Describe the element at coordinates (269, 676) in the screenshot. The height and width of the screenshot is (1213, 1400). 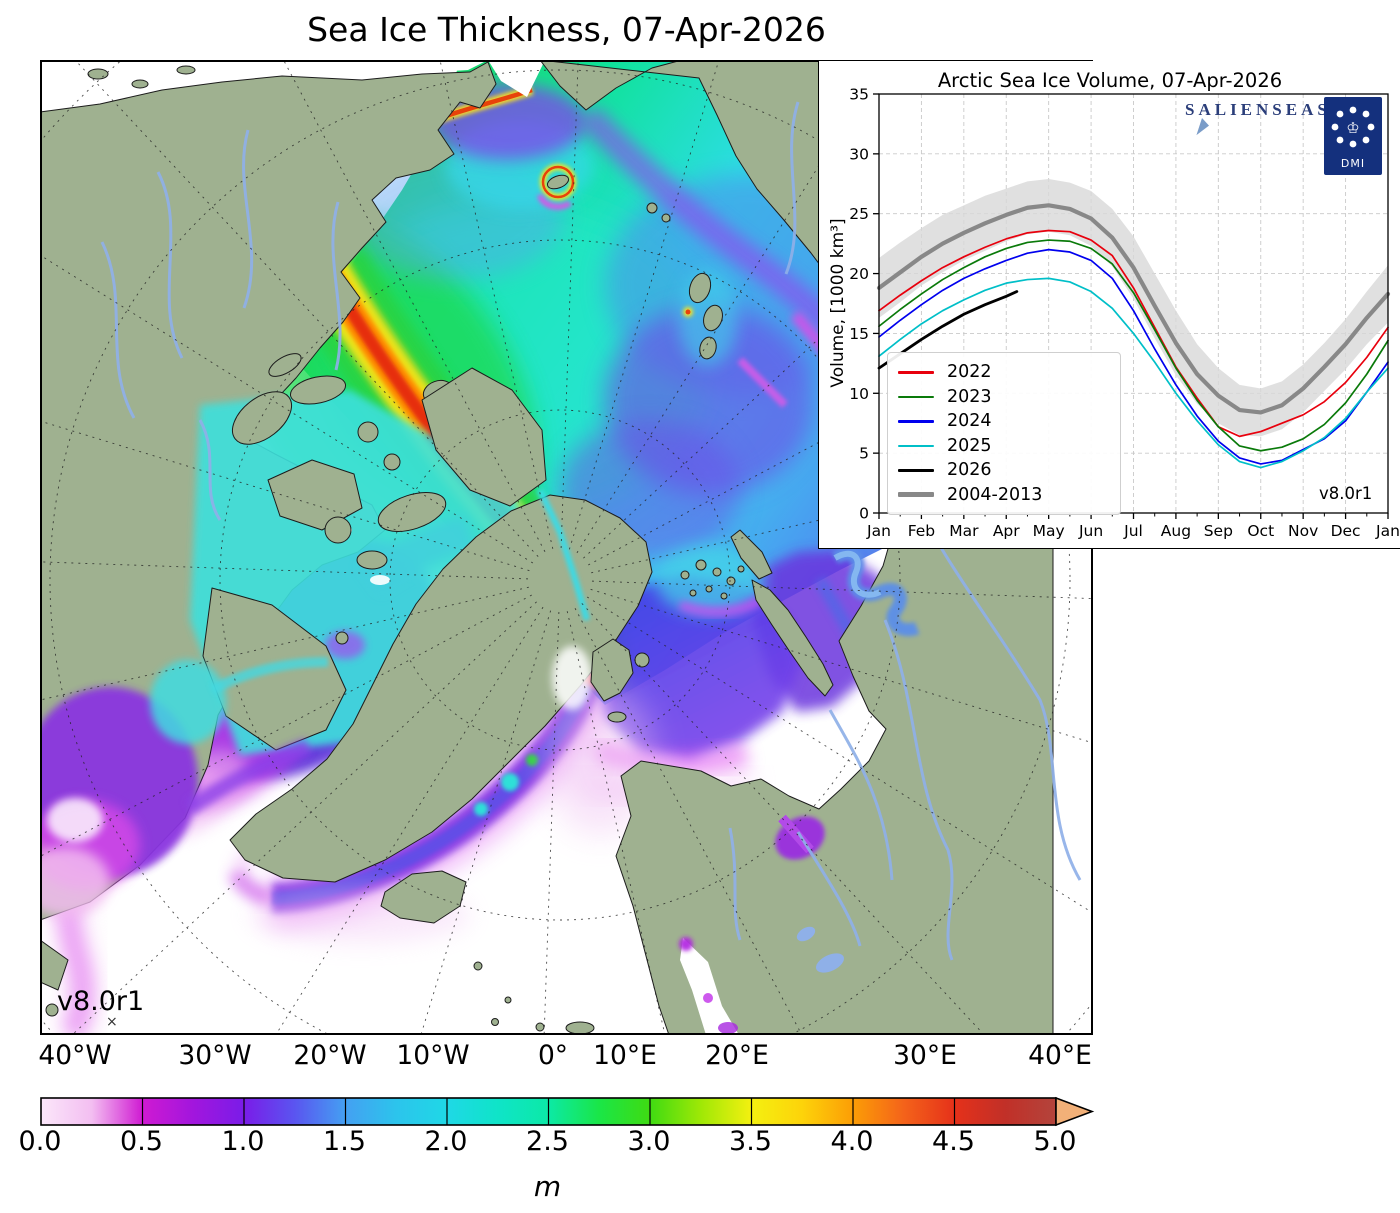
I see `ice-fury-strait` at that location.